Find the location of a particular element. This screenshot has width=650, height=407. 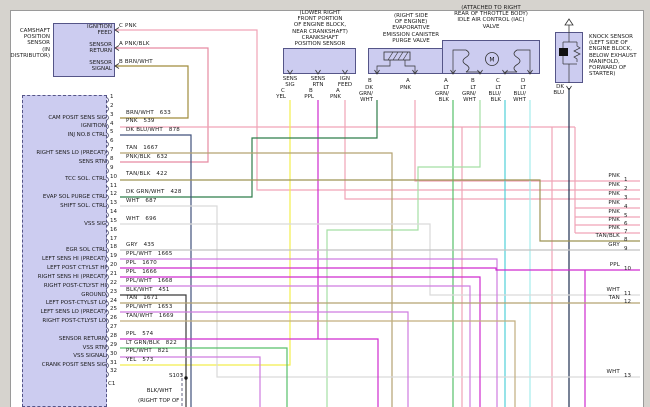

wire-tanblk is located at coordinates (380, 210).